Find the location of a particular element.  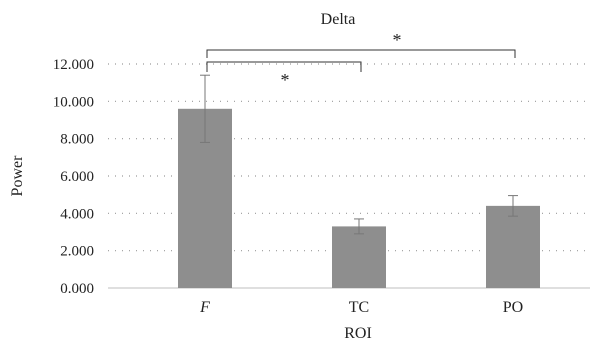

y-tick-label: 12.000 is located at coordinates (73, 65).